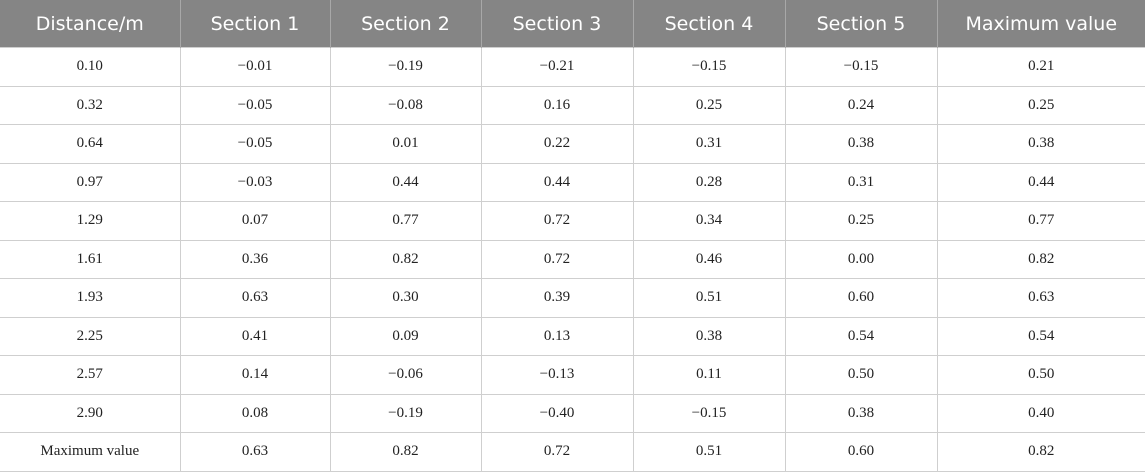  What do you see at coordinates (90, 144) in the screenshot?
I see `table-cell: 0.64` at bounding box center [90, 144].